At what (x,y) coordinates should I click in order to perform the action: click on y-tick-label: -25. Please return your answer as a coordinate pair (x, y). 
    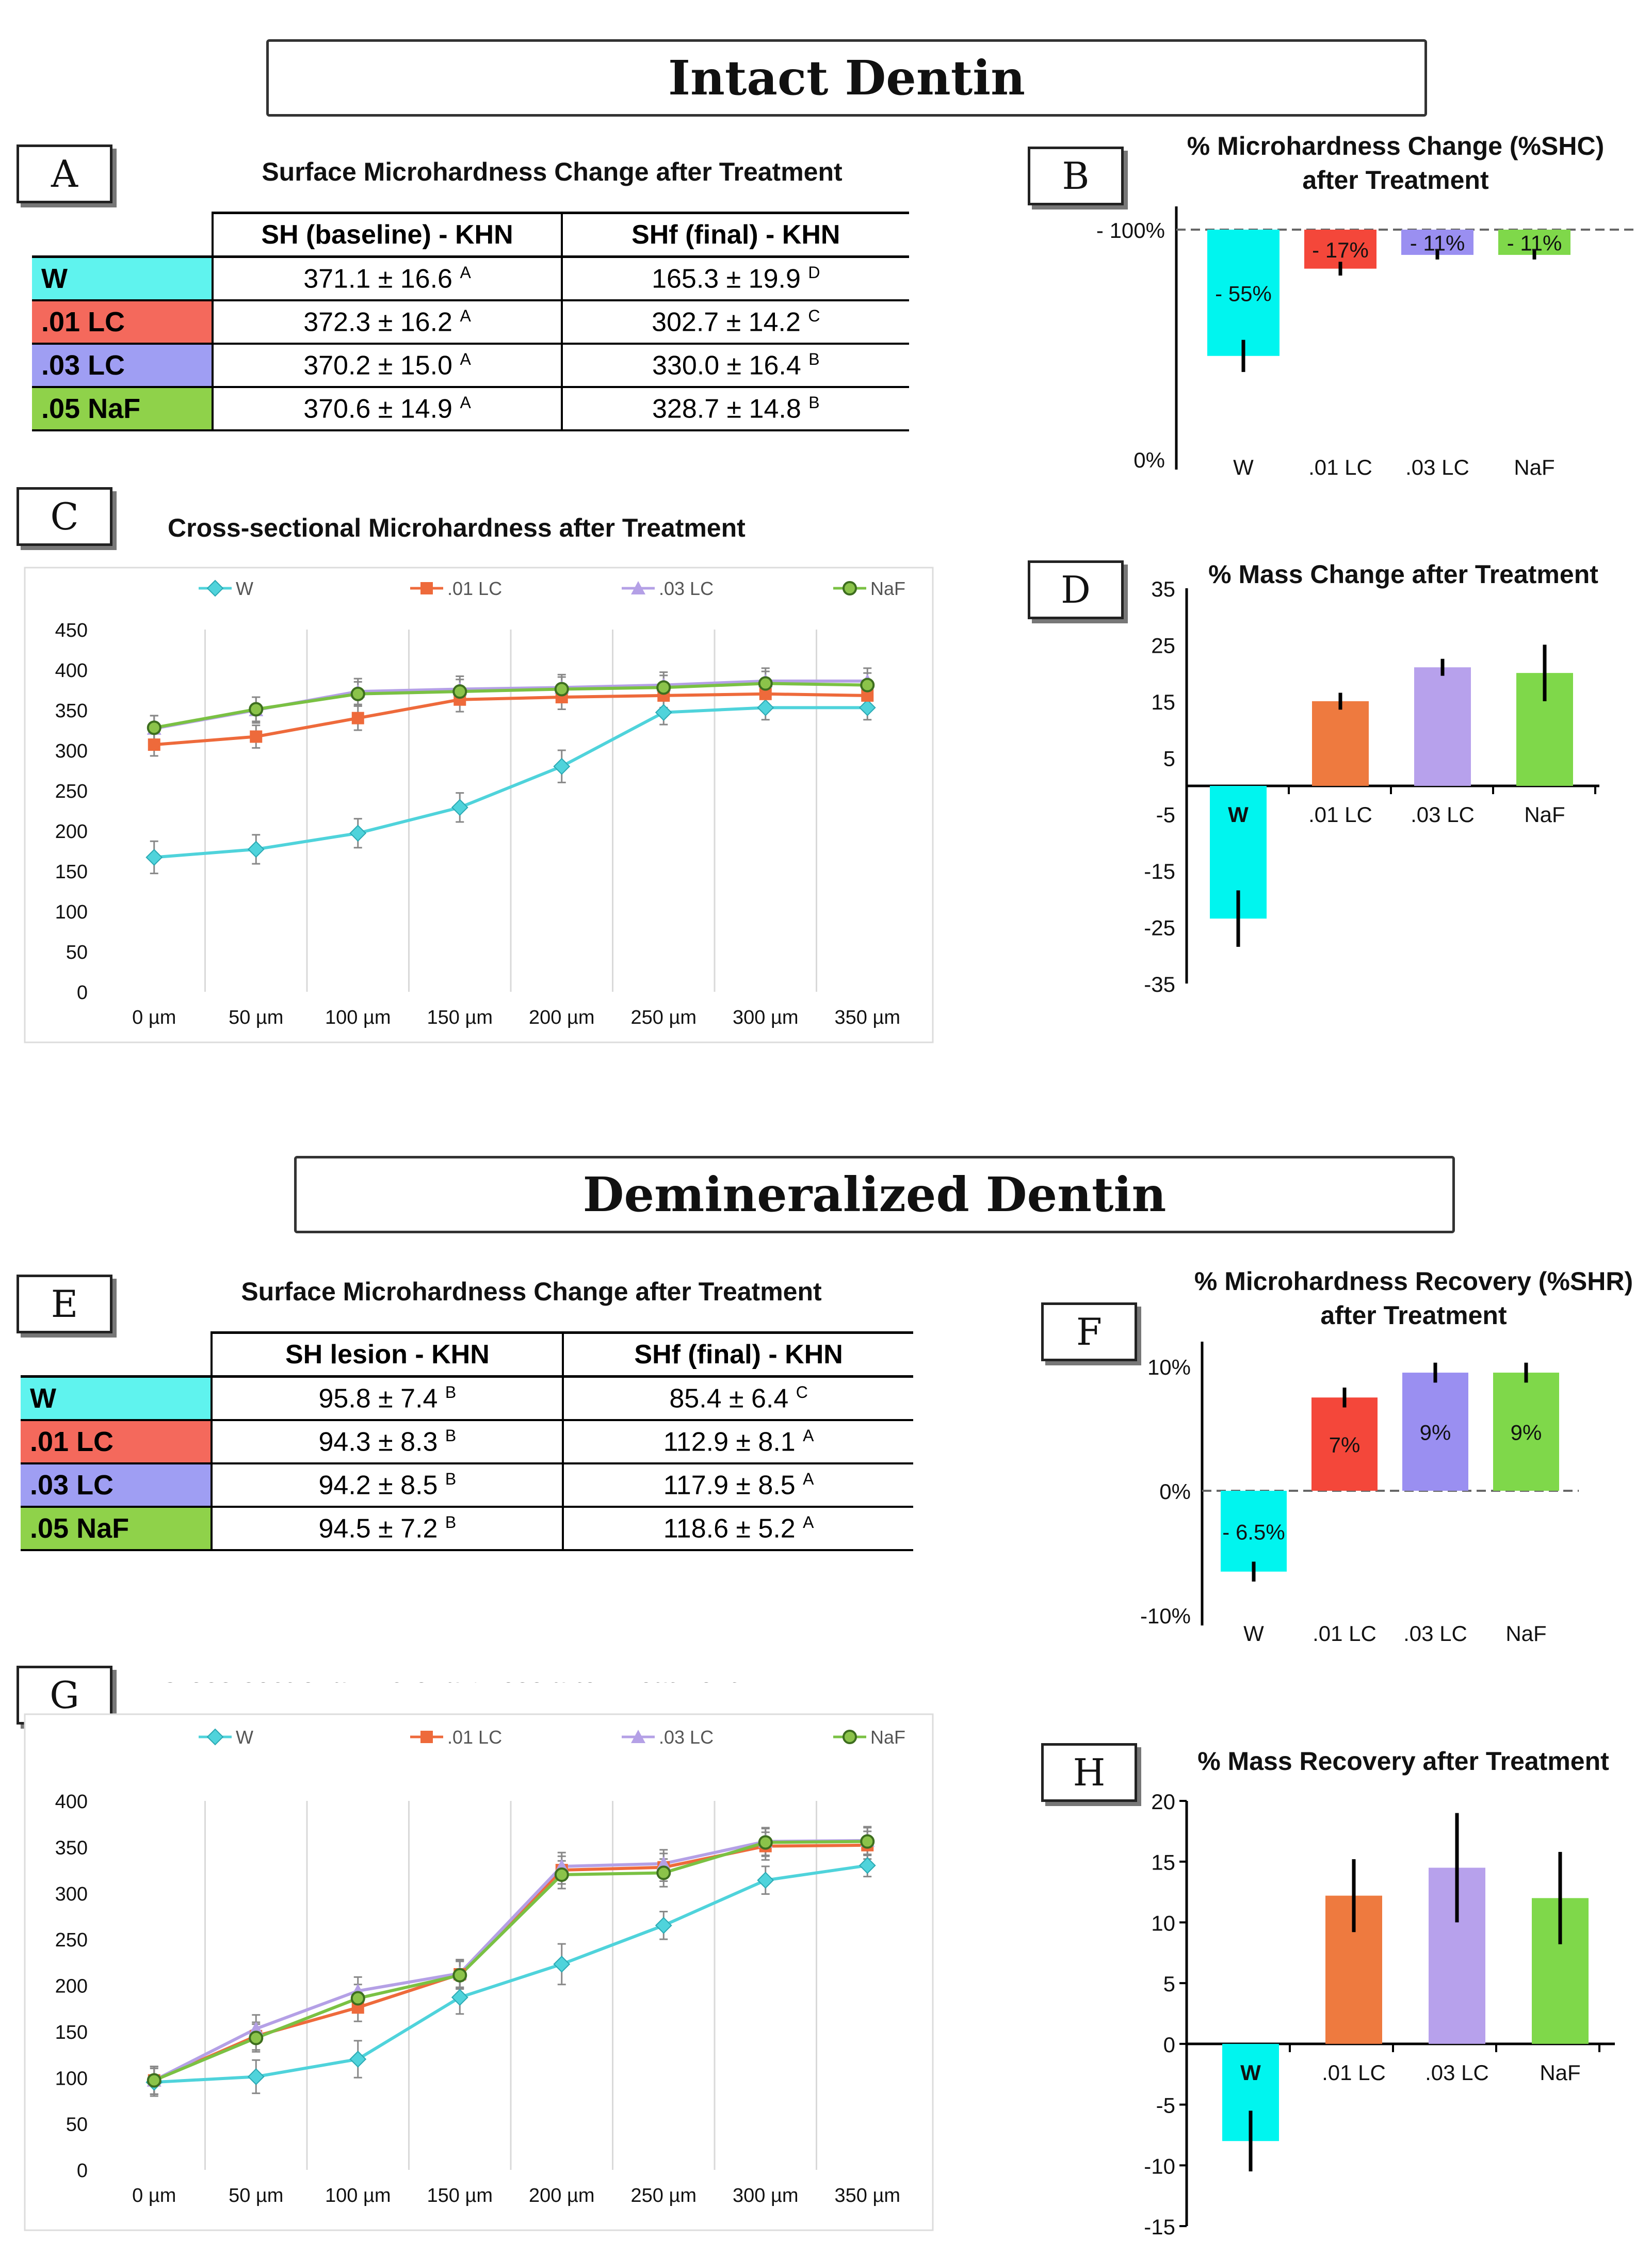
    Looking at the image, I should click on (1159, 928).